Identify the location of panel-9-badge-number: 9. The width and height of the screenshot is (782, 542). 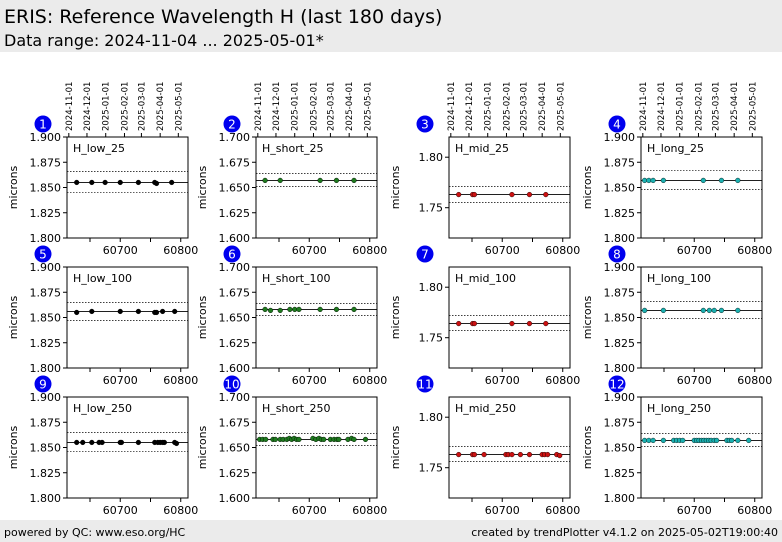
(43, 385).